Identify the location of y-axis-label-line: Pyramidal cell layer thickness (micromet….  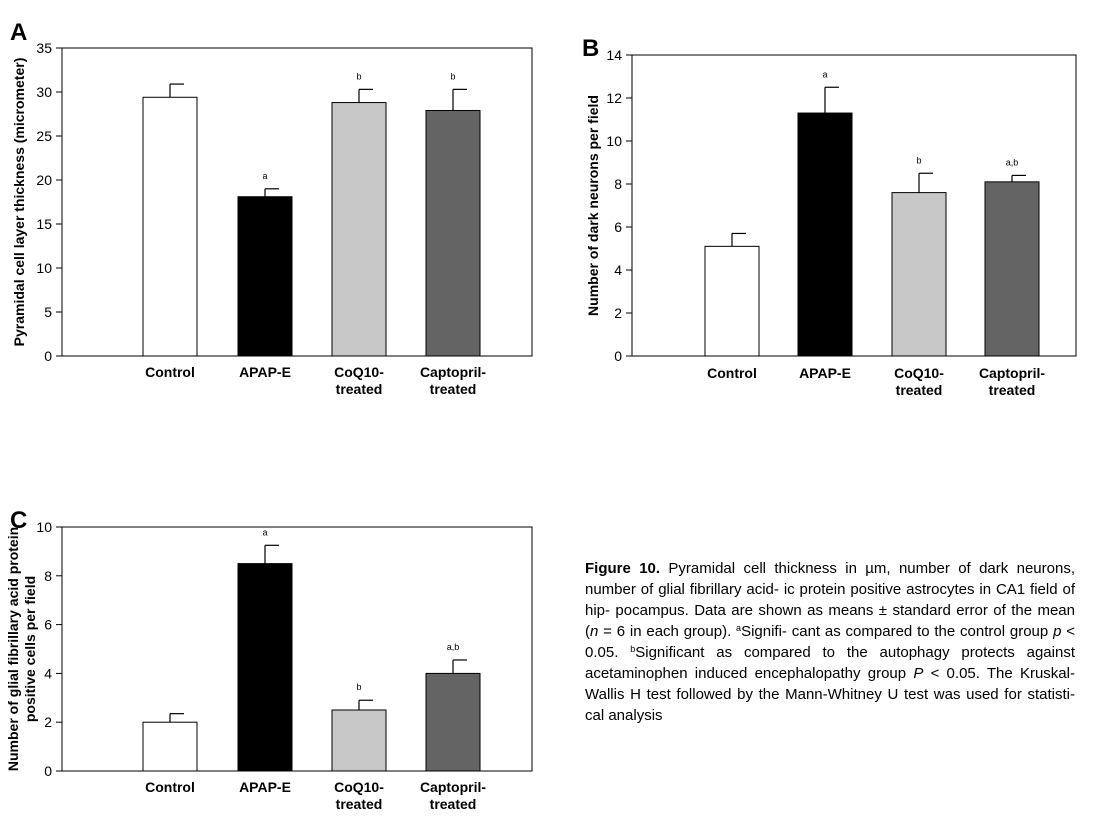
(19, 202).